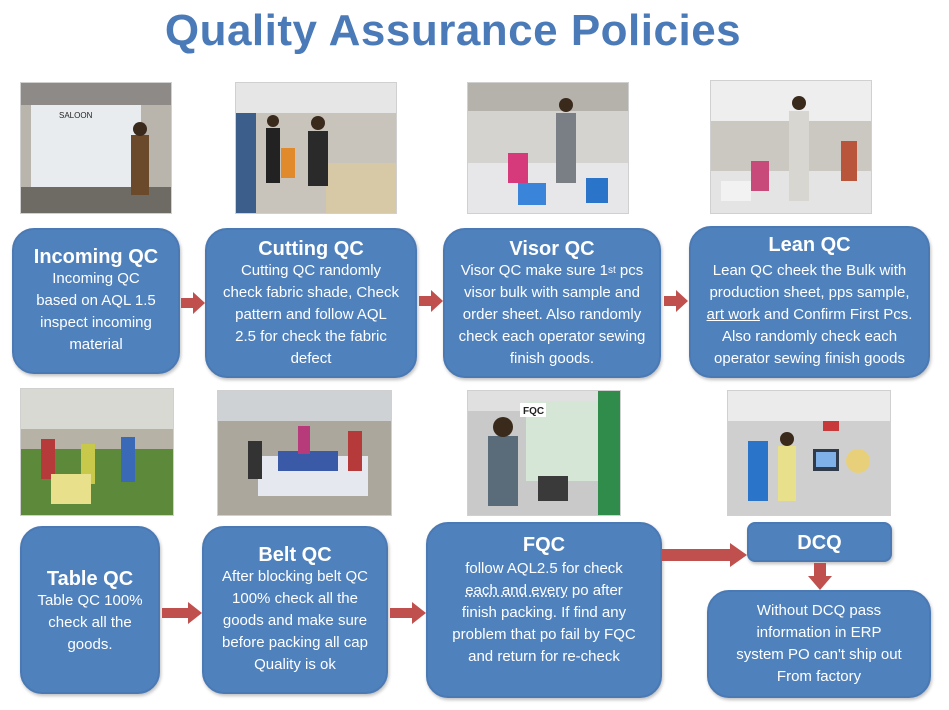 This screenshot has height=710, width=949. I want to click on visor-qc-line: check each operator sewing, so click(552, 336).